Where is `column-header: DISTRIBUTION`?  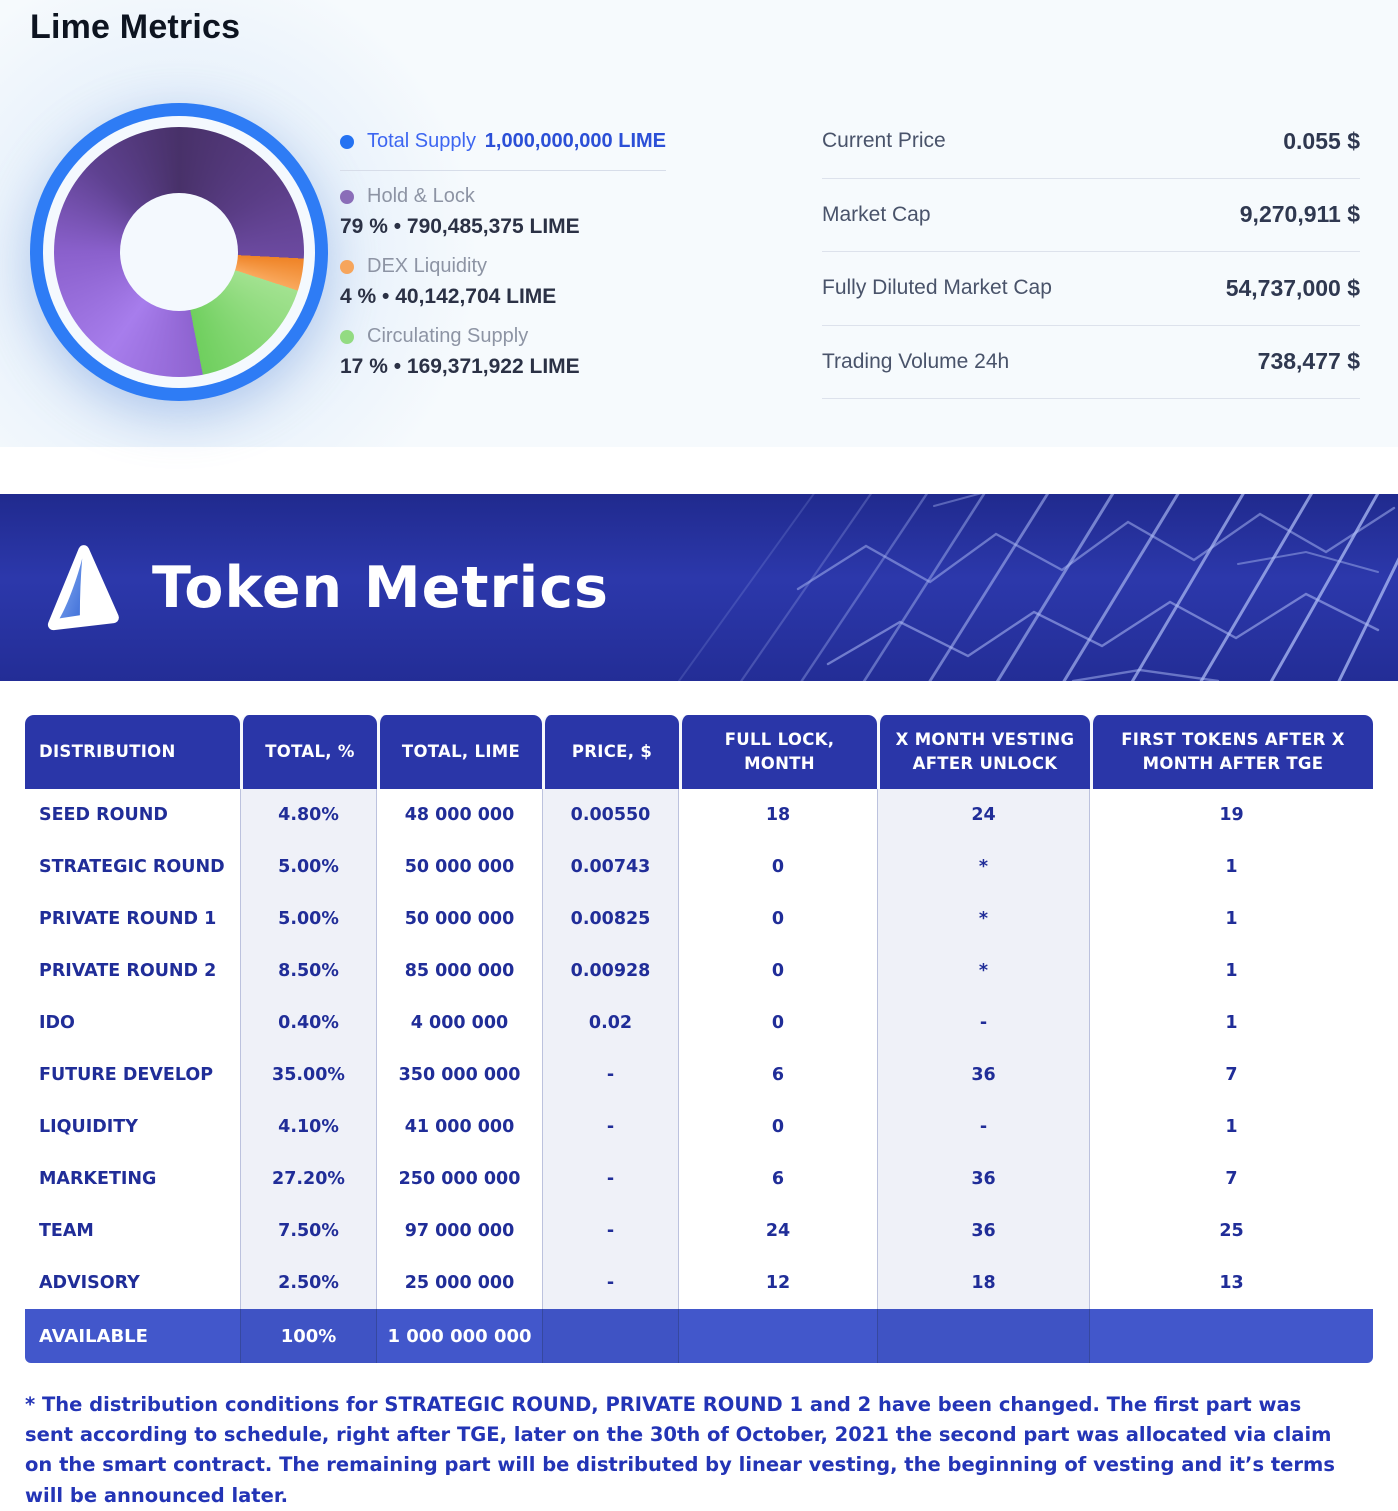 column-header: DISTRIBUTION is located at coordinates (132, 752).